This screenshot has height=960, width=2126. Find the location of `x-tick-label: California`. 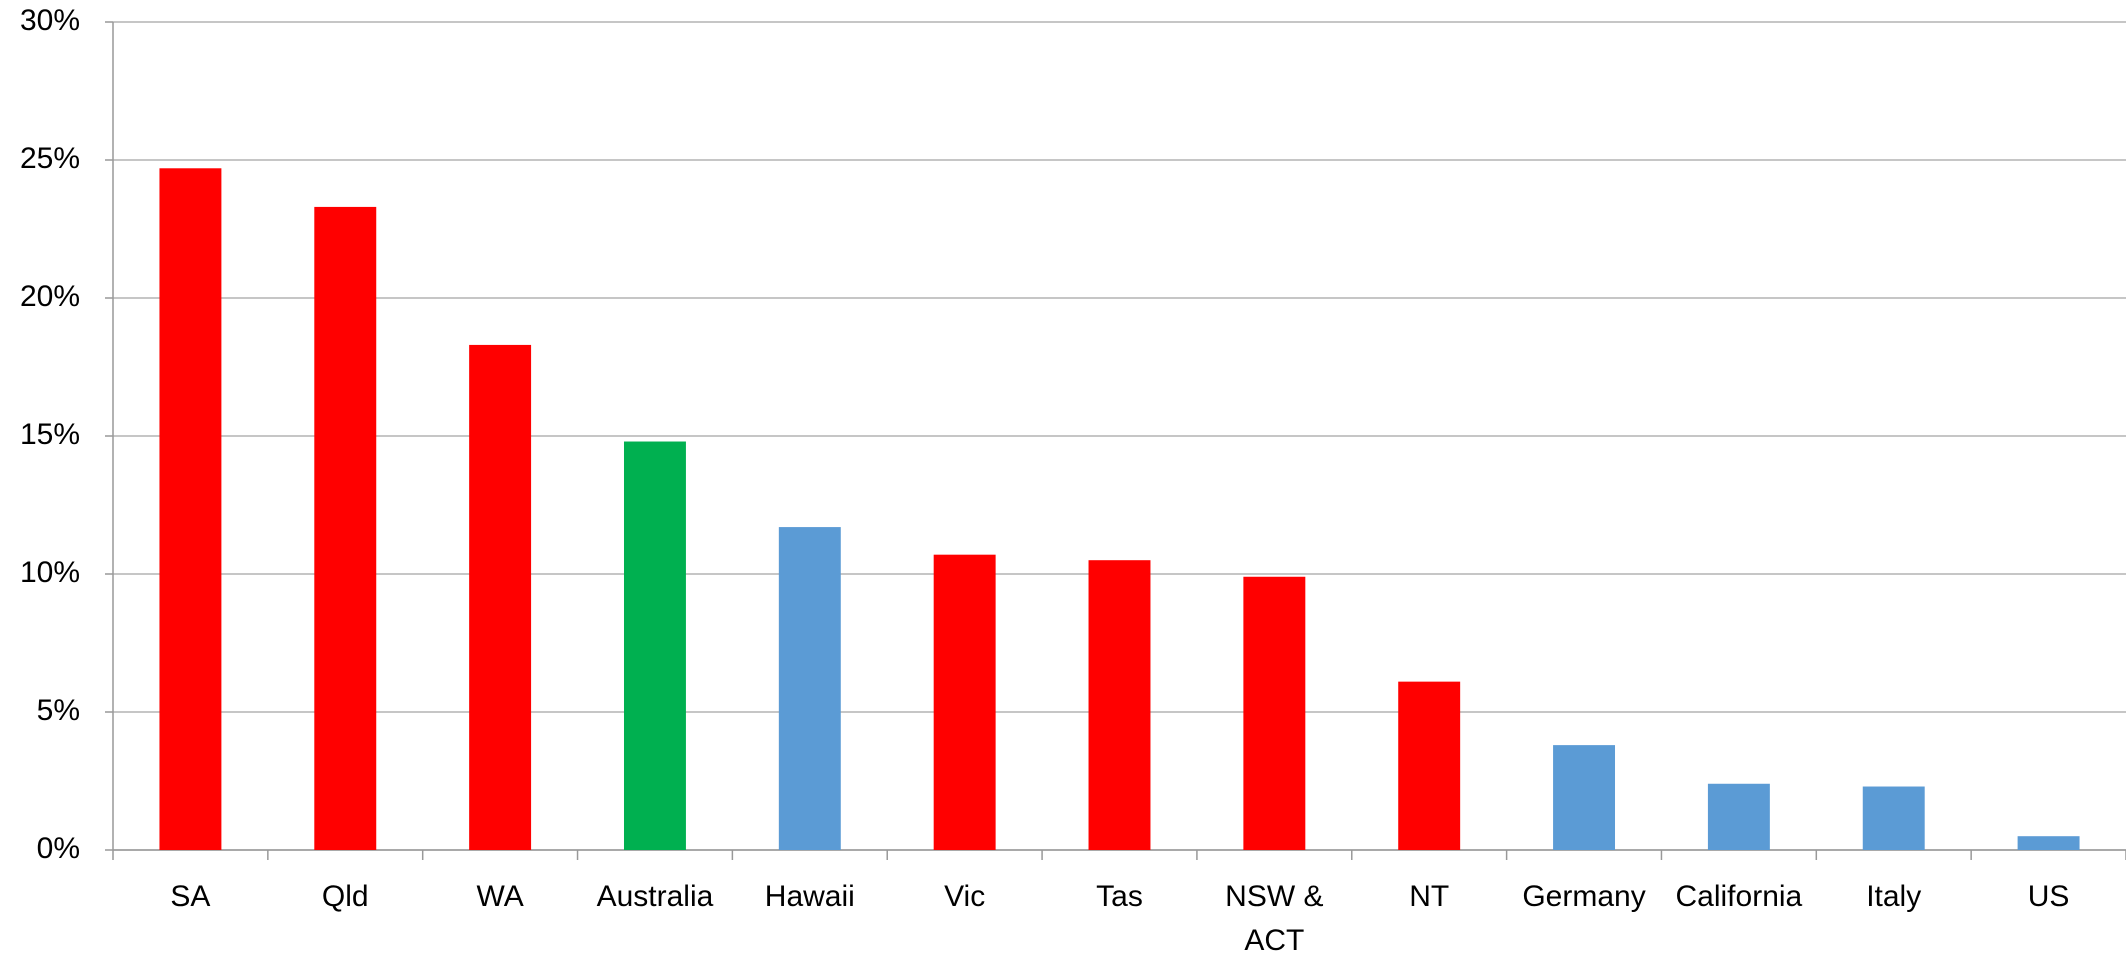

x-tick-label: California is located at coordinates (1739, 896).